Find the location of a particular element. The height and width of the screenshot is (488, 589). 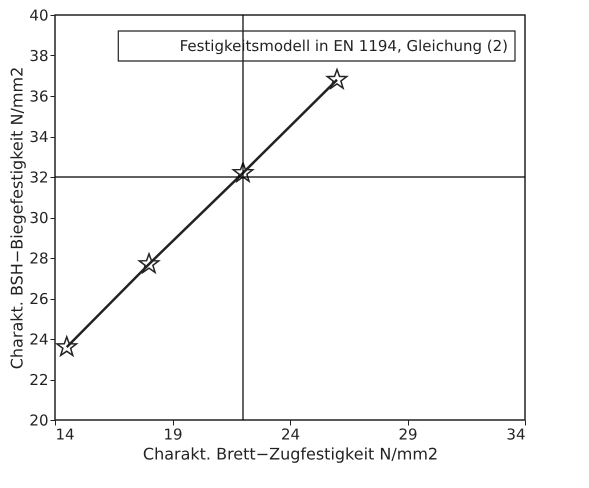

y-tick-label: 26 is located at coordinates (38, 299).